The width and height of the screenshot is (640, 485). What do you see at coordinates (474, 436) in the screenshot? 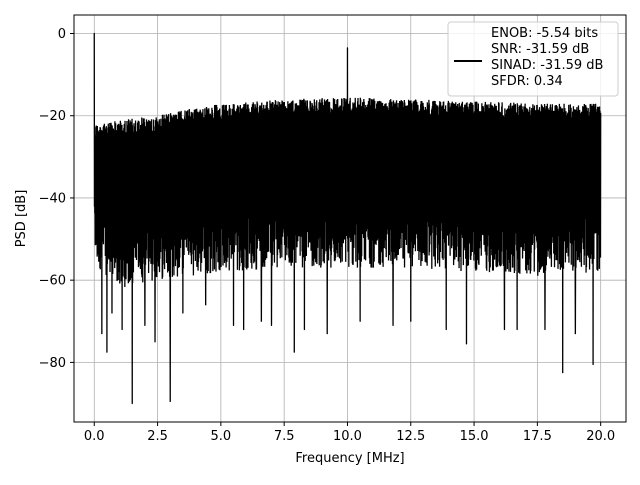
I see `x-tick-label: 15.0` at bounding box center [474, 436].